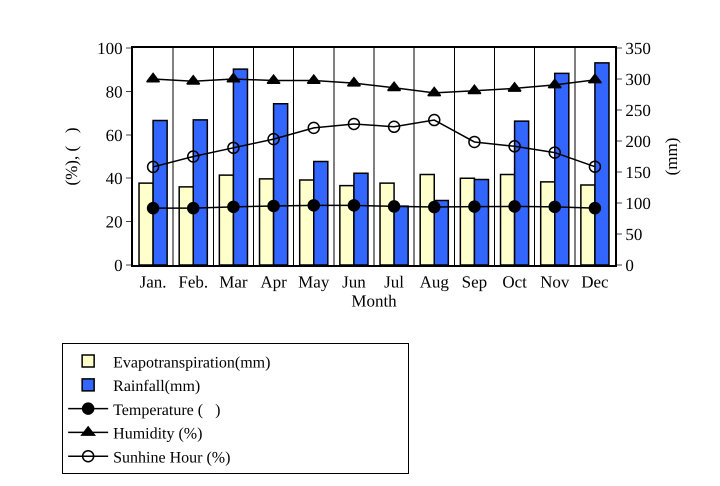 This screenshot has width=720, height=486. Describe the element at coordinates (555, 282) in the screenshot. I see `x-tick-label: Nov` at that location.